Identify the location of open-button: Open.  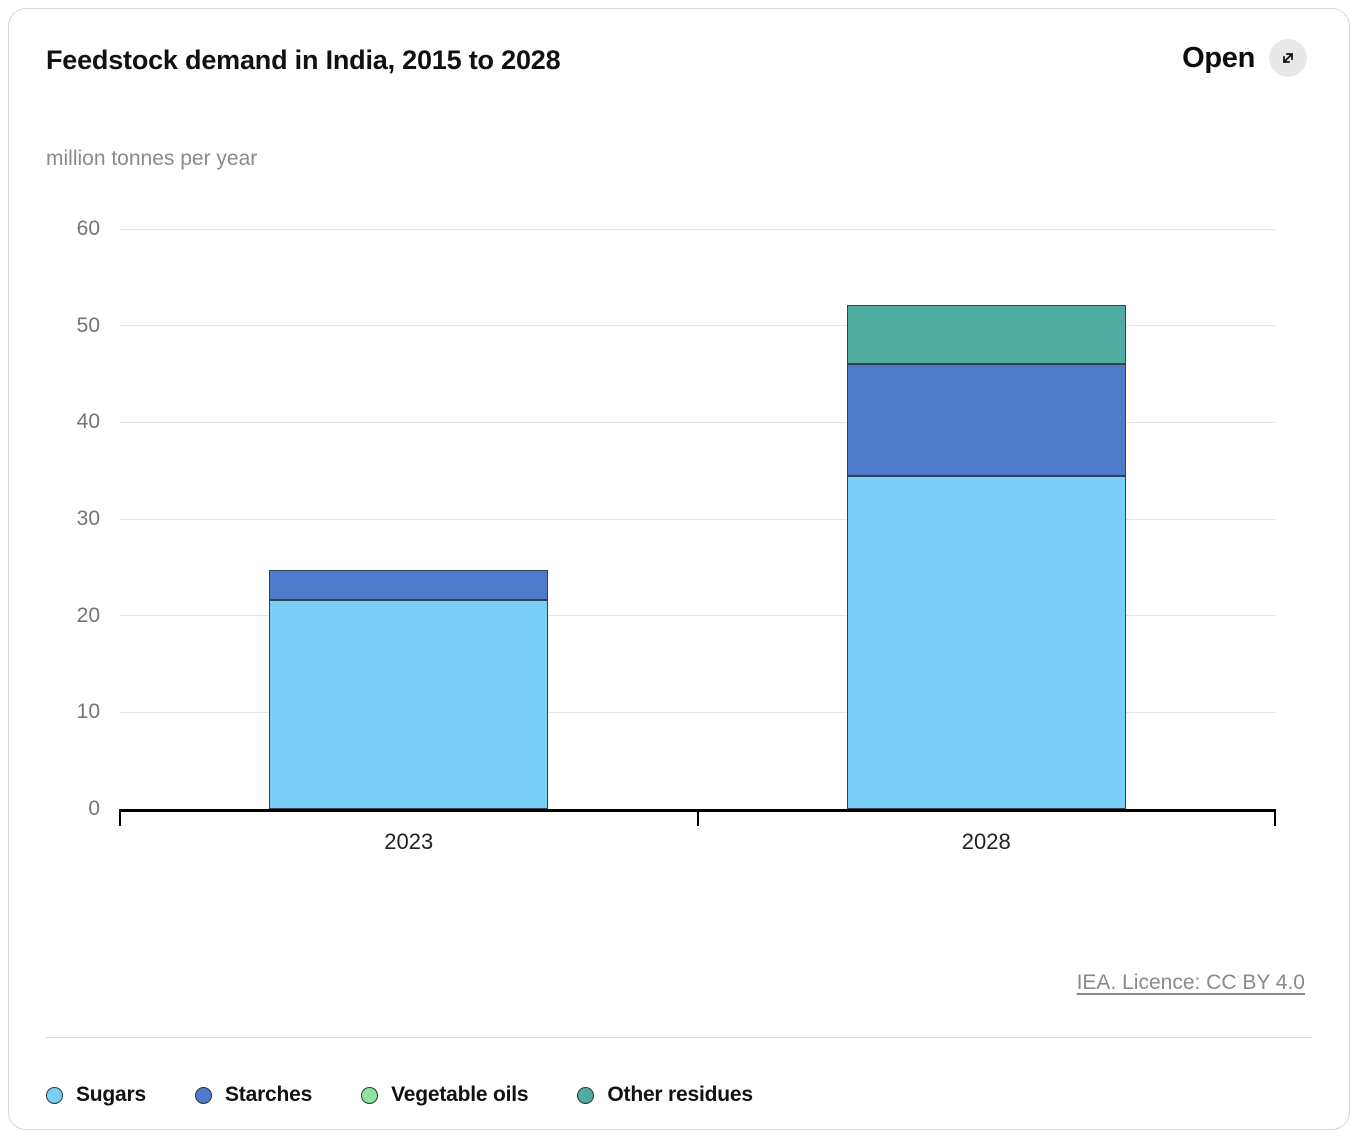
(1244, 58).